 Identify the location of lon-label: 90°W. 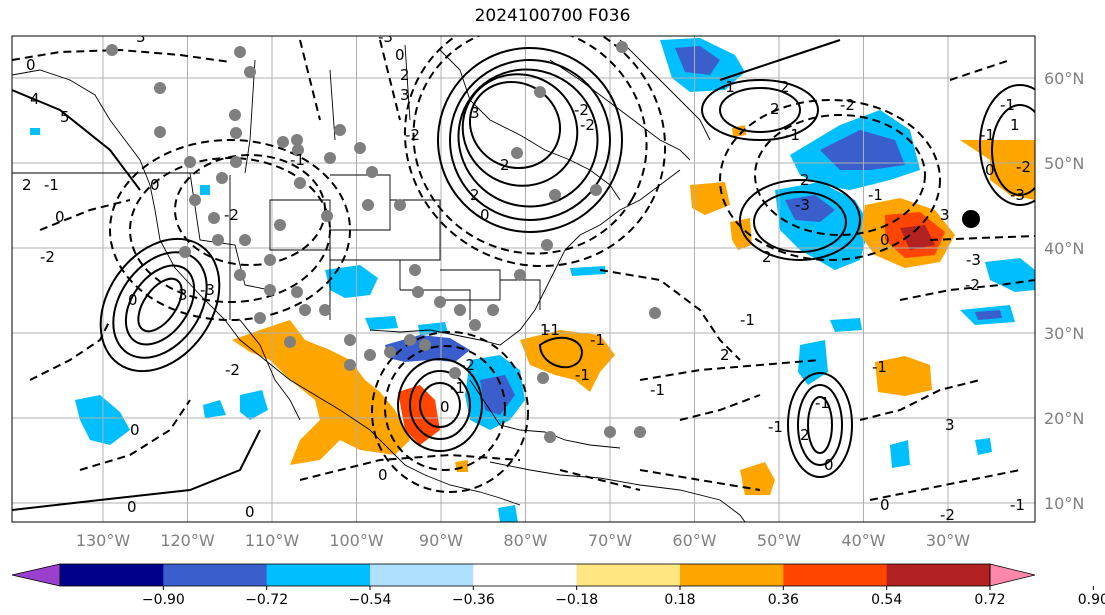
(441, 540).